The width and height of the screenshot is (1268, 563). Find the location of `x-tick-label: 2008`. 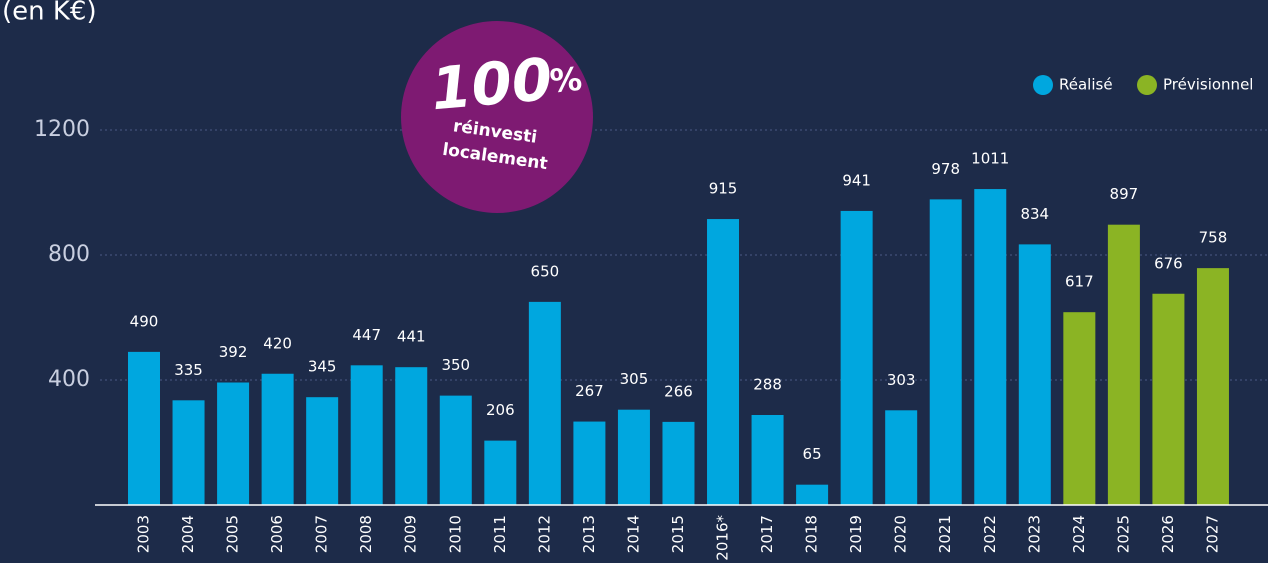

x-tick-label: 2008 is located at coordinates (366, 534).